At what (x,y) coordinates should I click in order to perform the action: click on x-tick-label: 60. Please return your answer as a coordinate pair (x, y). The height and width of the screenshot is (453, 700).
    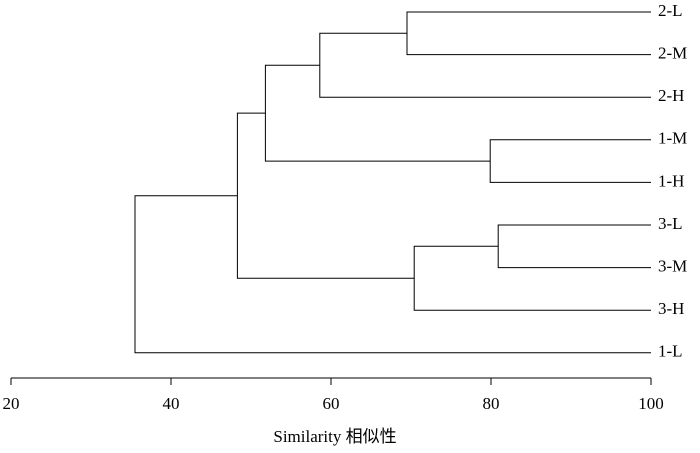
    Looking at the image, I should click on (331, 403).